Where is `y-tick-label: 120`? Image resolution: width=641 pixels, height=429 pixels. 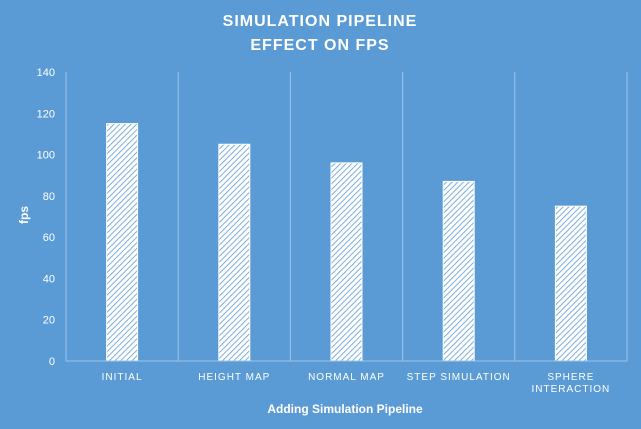 y-tick-label: 120 is located at coordinates (46, 114).